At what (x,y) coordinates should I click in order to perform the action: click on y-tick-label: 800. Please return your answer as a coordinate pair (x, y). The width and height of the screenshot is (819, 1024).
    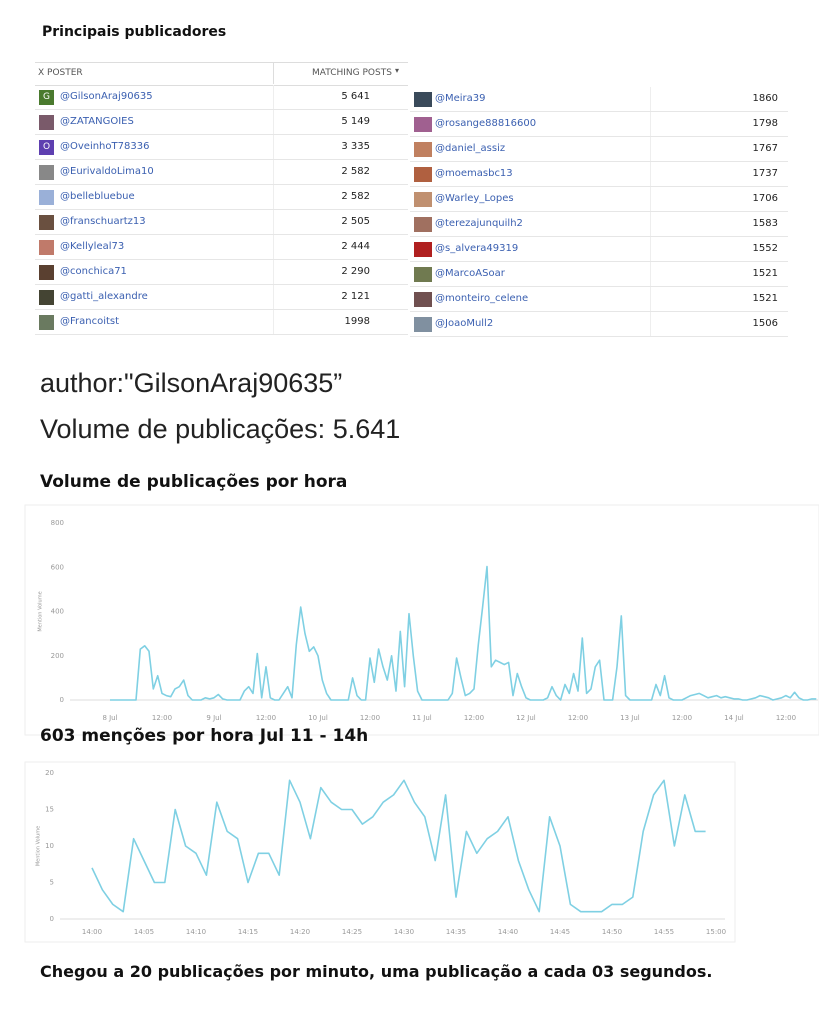
    Looking at the image, I should click on (57, 523).